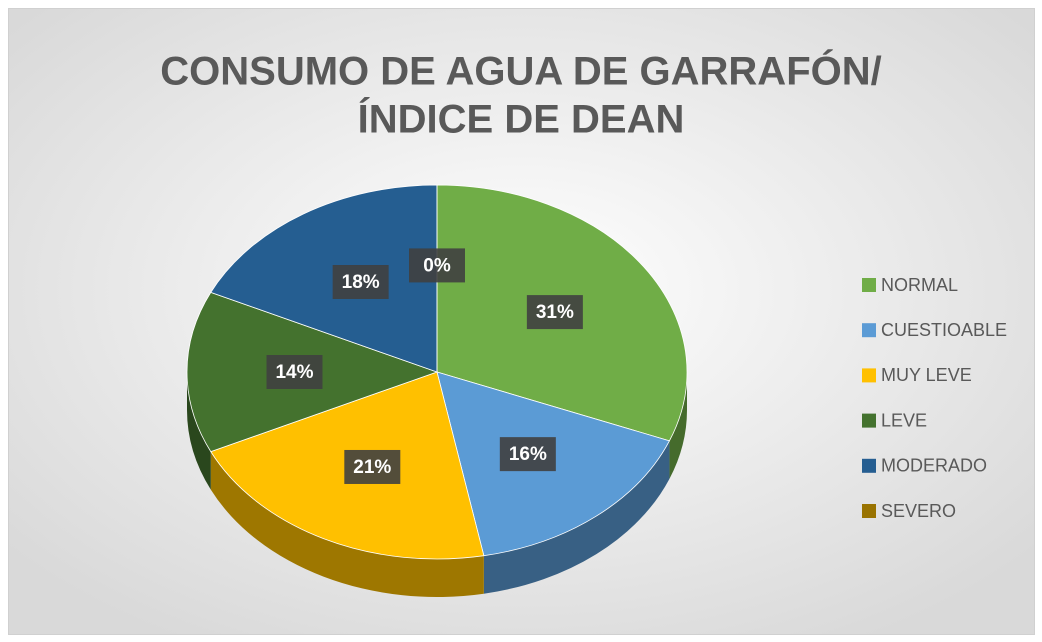 This screenshot has height=642, width=1042. Describe the element at coordinates (520, 71) in the screenshot. I see `chart-title: CONSUMO DE AGUA DE GARRAFÓN/` at that location.